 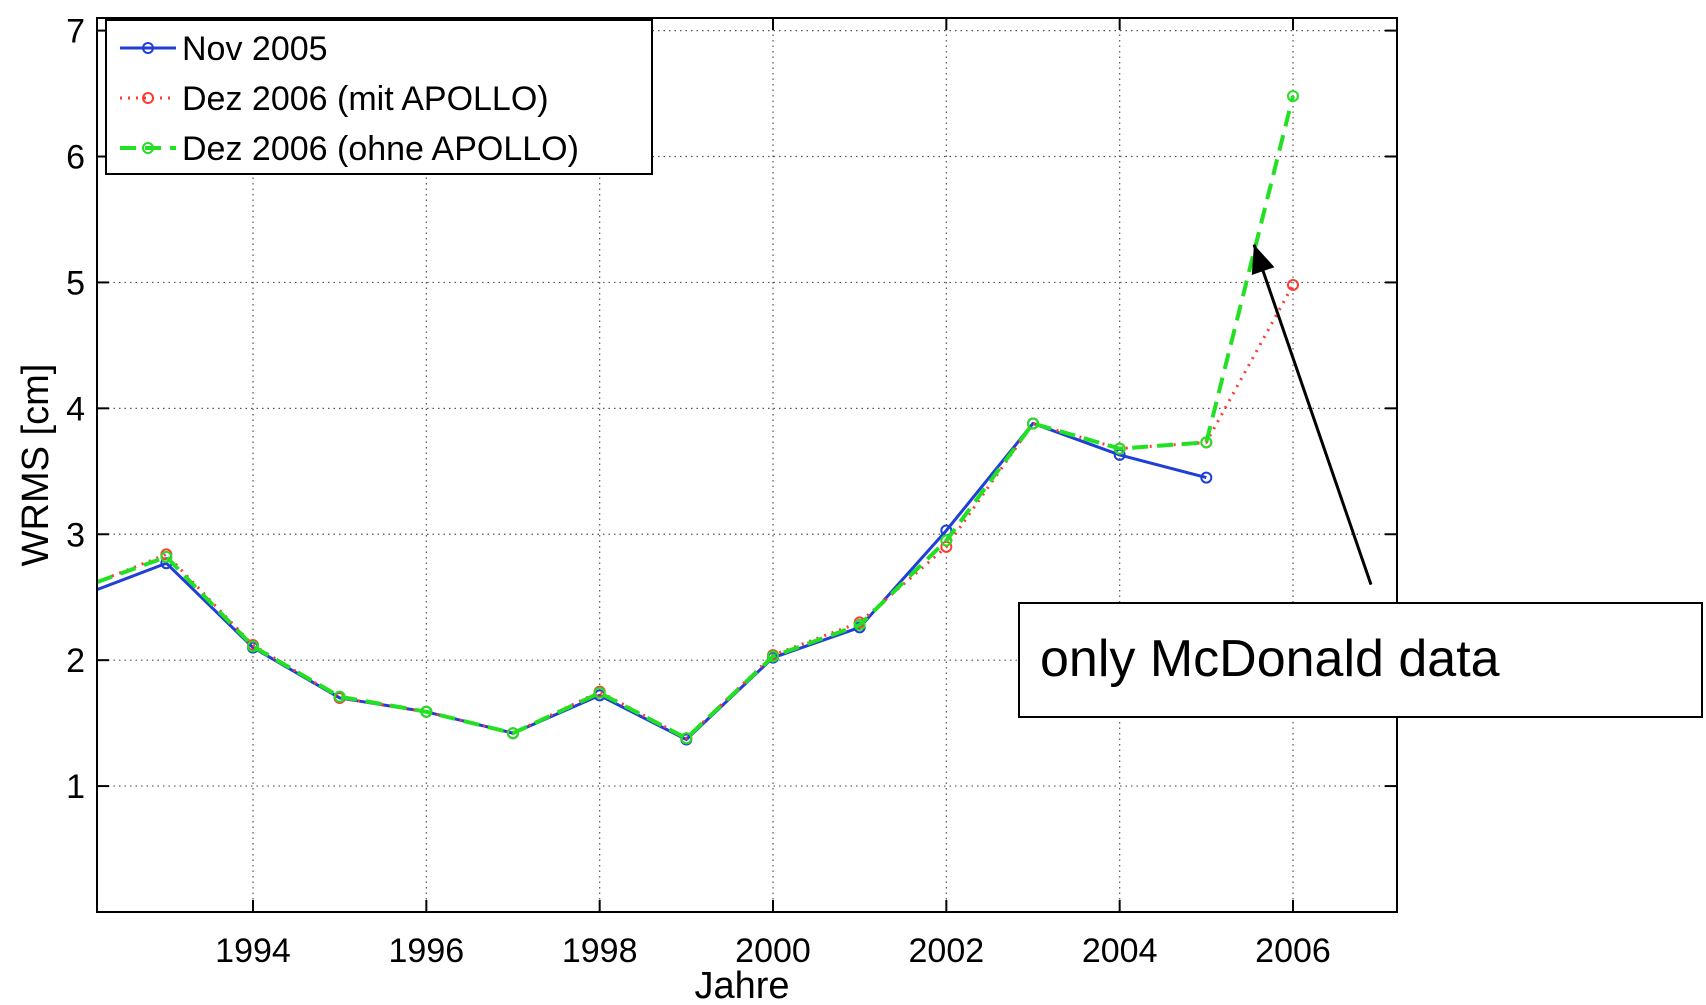 I want to click on annotation-arrow-head, so click(x=1263, y=260).